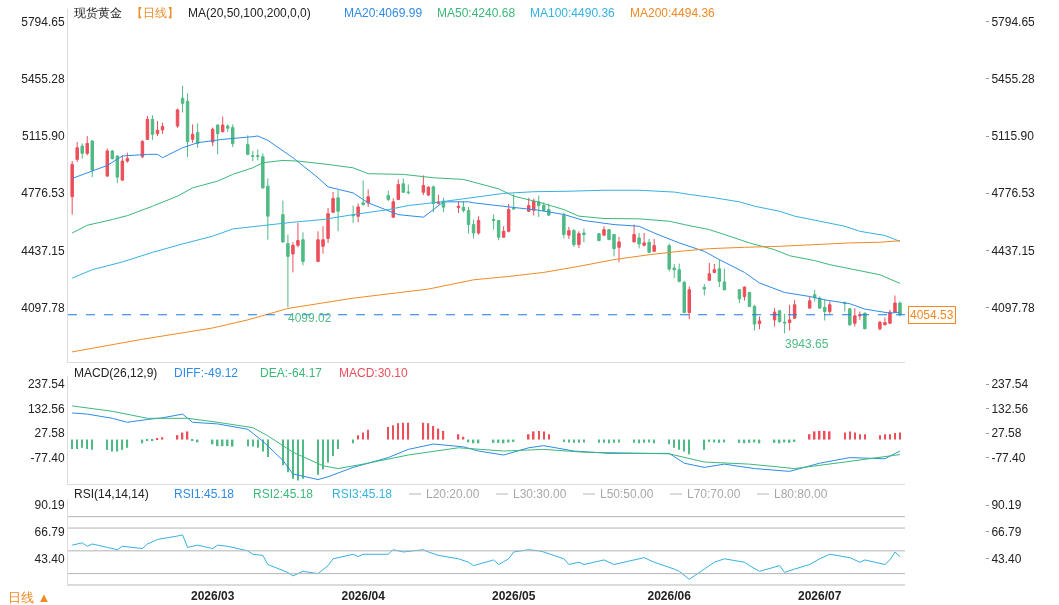 The image size is (1059, 605). What do you see at coordinates (932, 315) in the screenshot?
I see `ref-line-label: 4054.53` at bounding box center [932, 315].